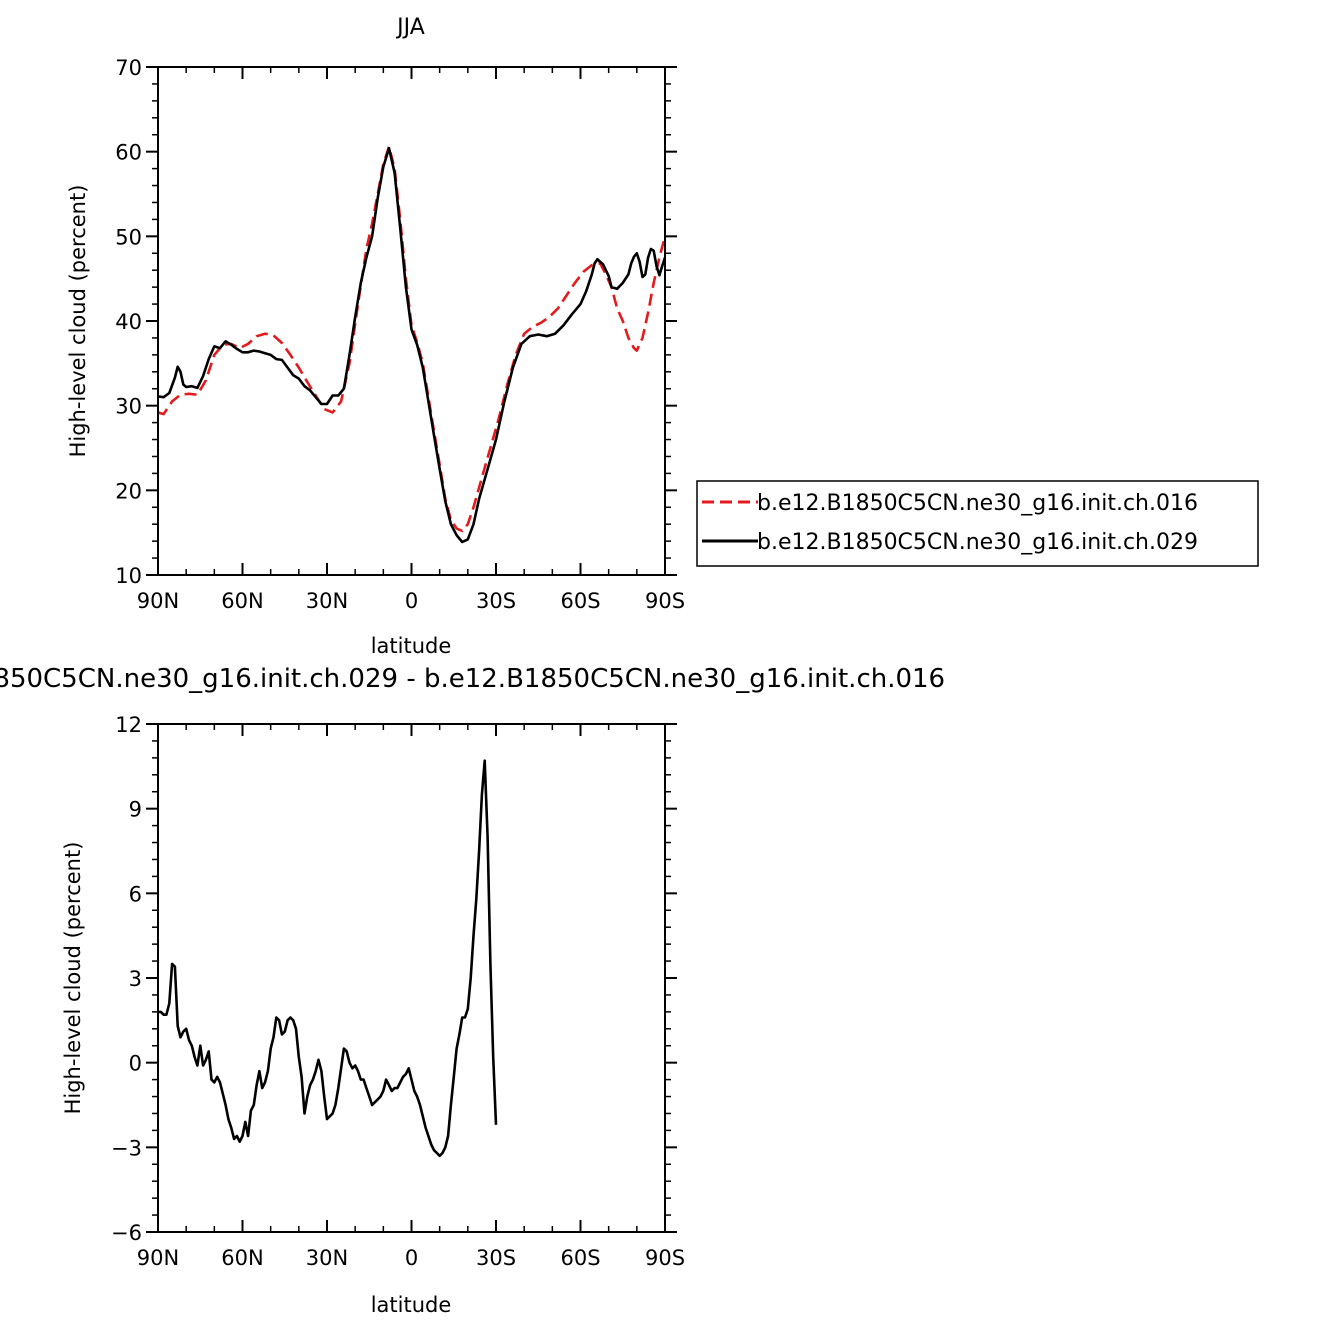 This screenshot has height=1330, width=1322. I want to click on bottom-plot-frame, so click(411, 978).